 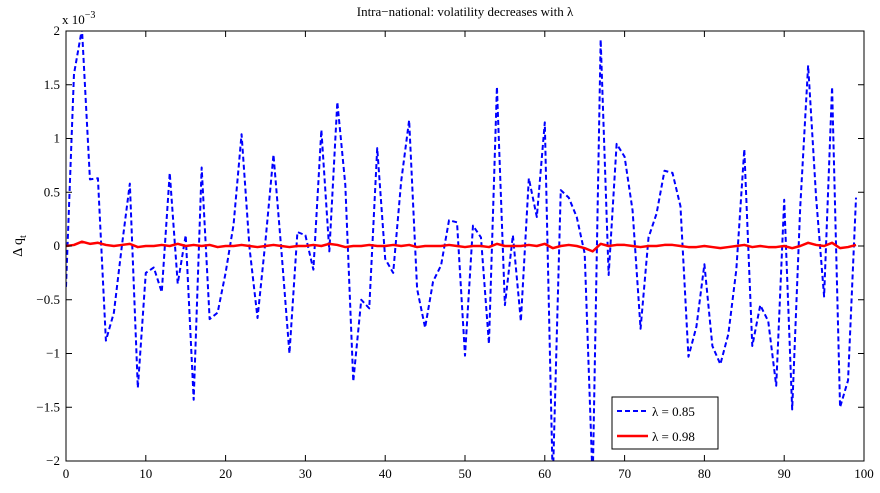 What do you see at coordinates (57, 30) in the screenshot?
I see `y-tick-label: 2` at bounding box center [57, 30].